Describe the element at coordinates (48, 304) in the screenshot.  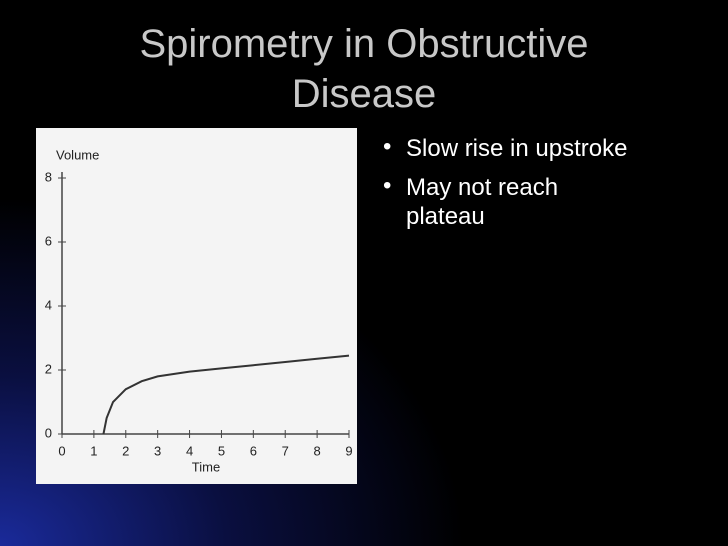
I see `y-tick-label: 4` at that location.